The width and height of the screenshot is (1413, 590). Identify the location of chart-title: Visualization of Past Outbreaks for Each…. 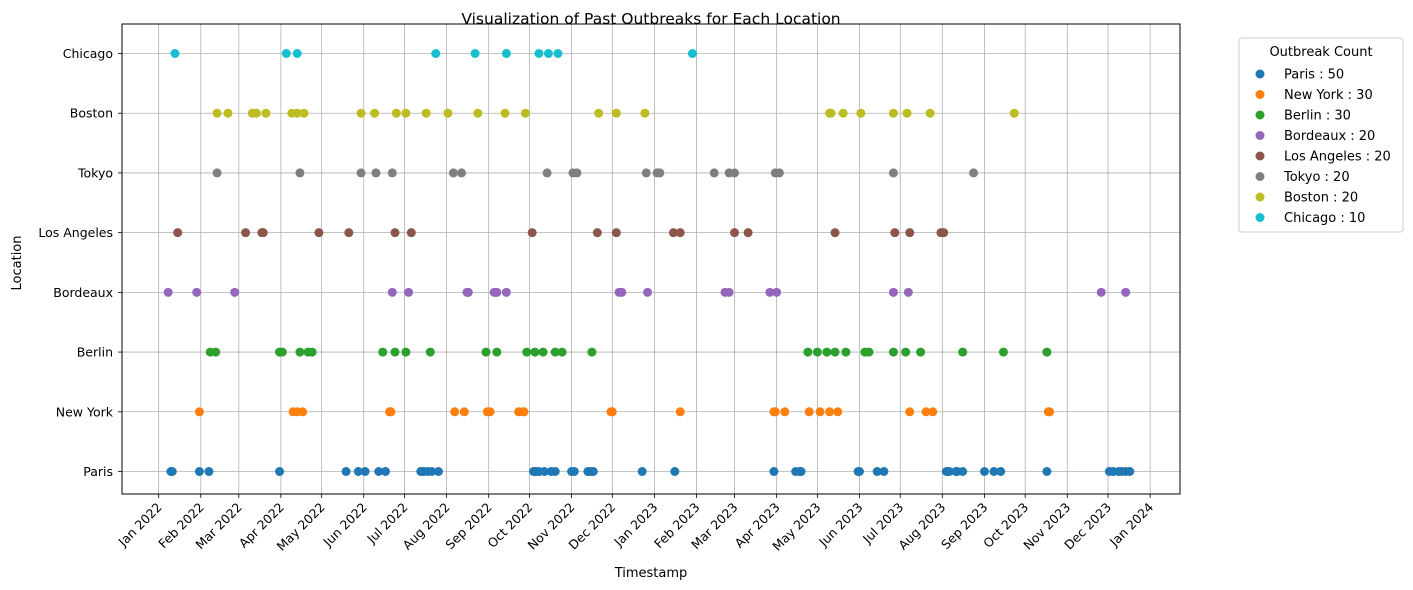
(650, 19).